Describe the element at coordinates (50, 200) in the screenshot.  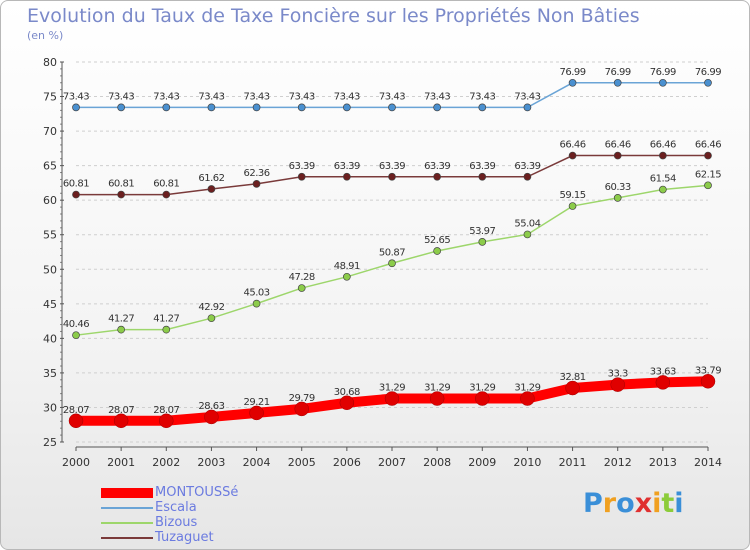
I see `y-tick-label: 60` at that location.